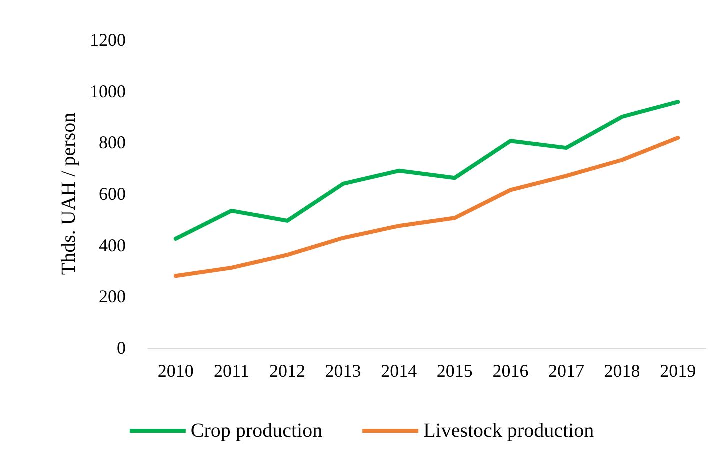  I want to click on x-tick-label: 2015, so click(454, 371).